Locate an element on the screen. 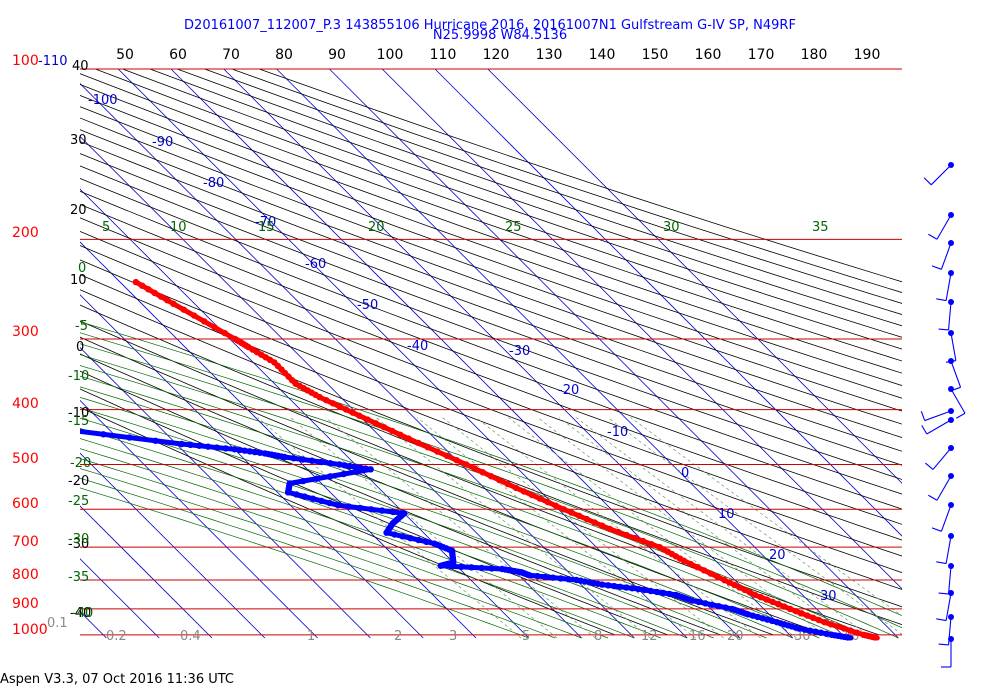  moist-adiabat-label: 25 is located at coordinates (513, 227).